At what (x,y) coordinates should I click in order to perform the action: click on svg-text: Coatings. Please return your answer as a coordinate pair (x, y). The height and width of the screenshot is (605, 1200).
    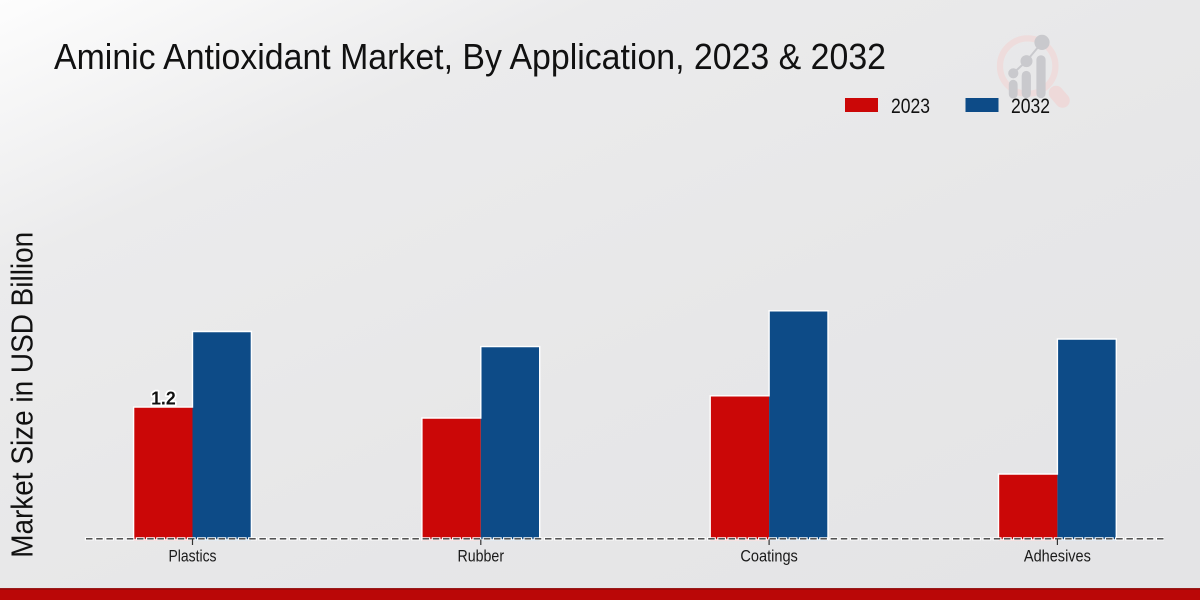
    Looking at the image, I should click on (769, 556).